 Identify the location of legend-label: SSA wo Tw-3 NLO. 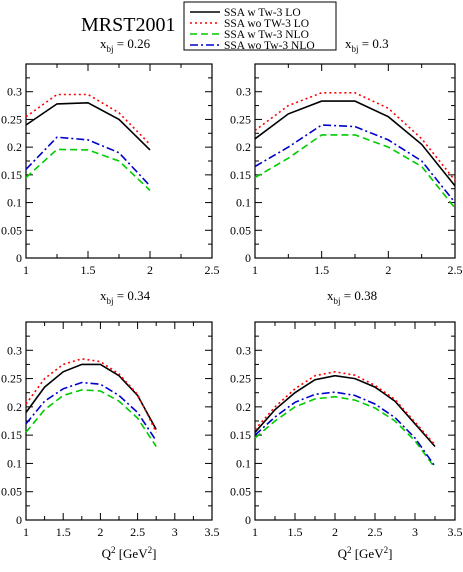
(269, 46).